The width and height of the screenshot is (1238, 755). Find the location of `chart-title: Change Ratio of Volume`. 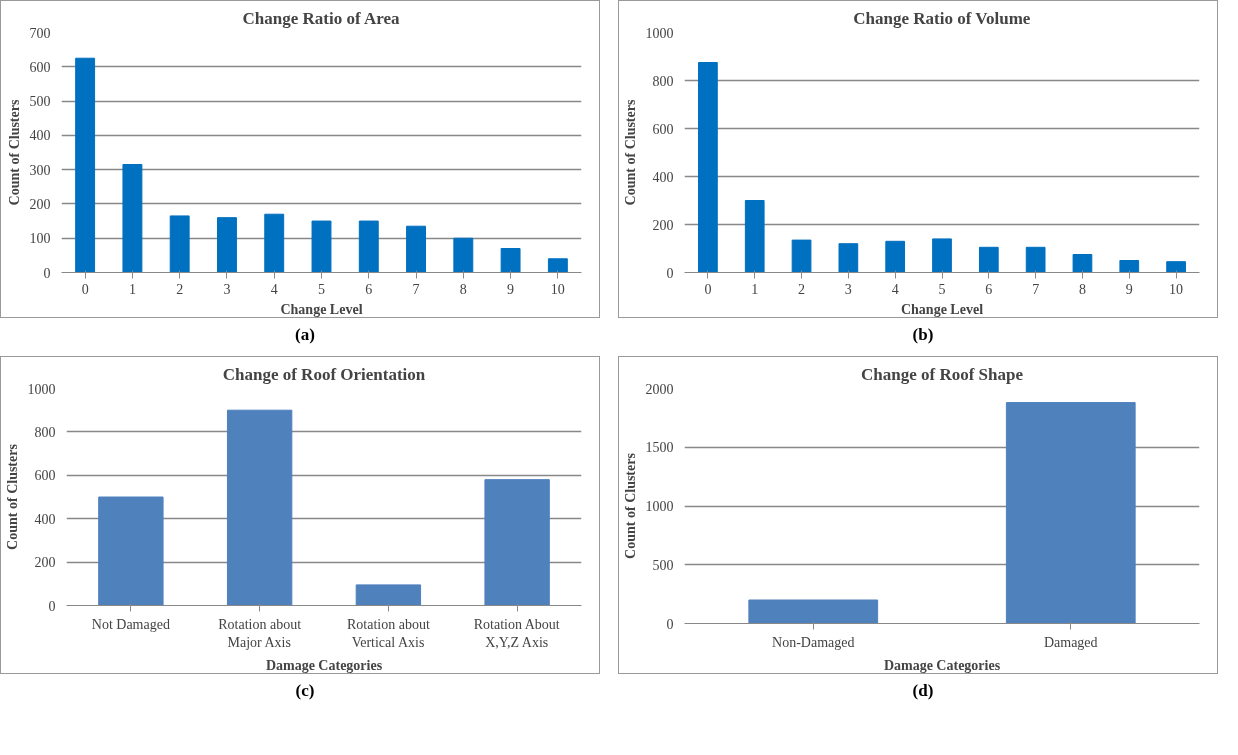

chart-title: Change Ratio of Volume is located at coordinates (942, 18).